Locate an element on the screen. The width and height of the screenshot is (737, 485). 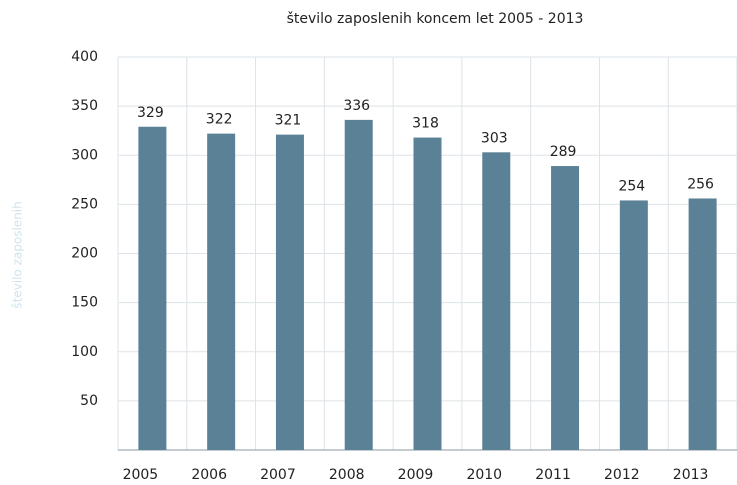
x-tick-label: 2007 is located at coordinates (278, 475).